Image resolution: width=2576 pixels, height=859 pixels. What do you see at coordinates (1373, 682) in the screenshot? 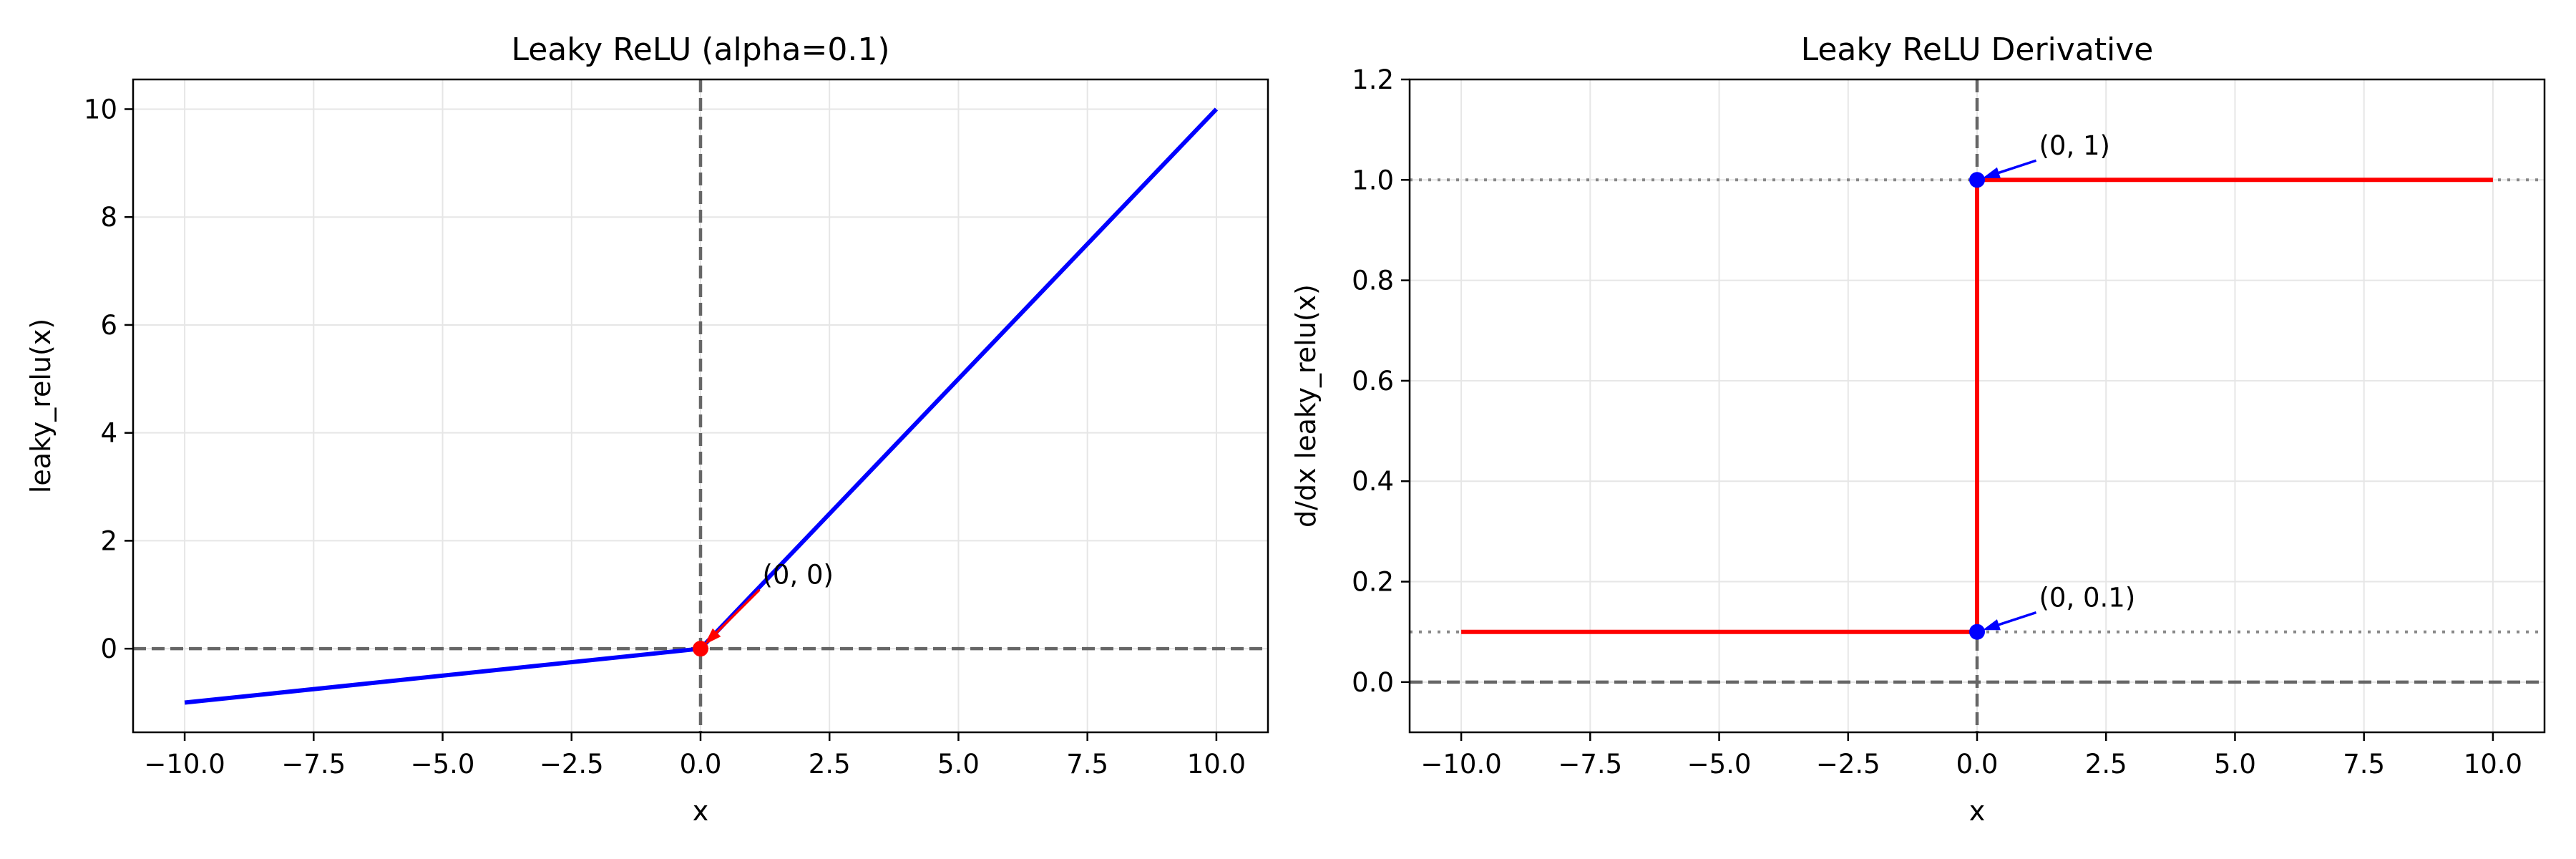
I see `y-tick-label: 0.0` at bounding box center [1373, 682].